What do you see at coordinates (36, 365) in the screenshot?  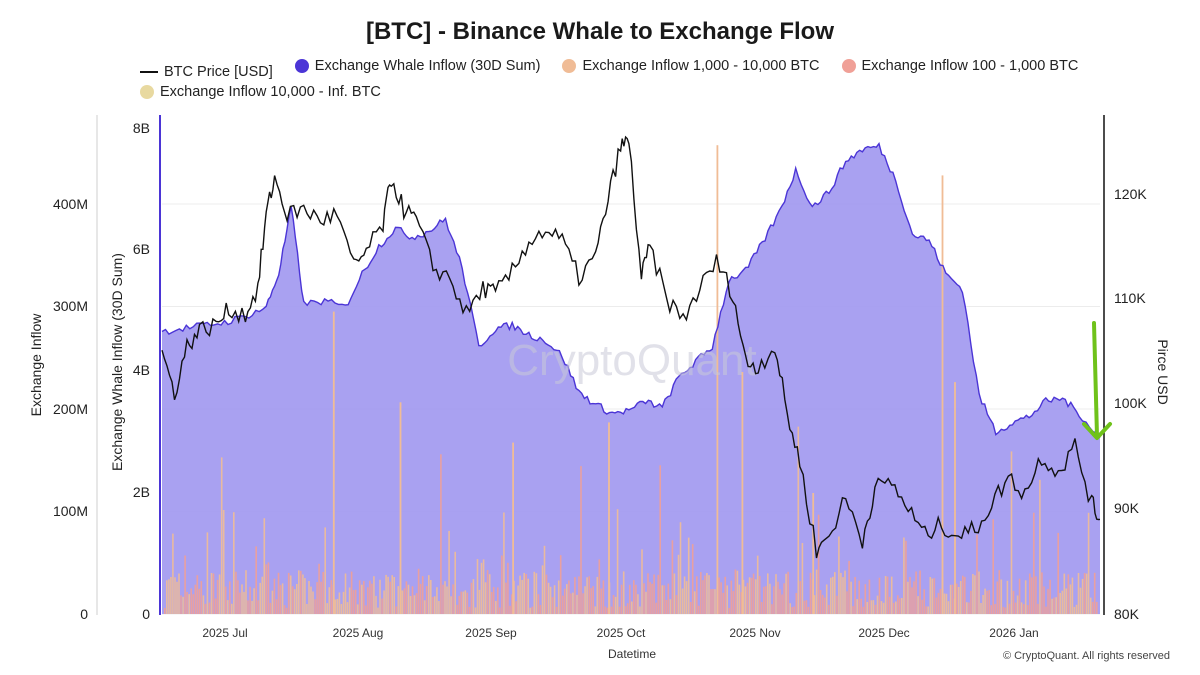 I see `y-axis-label-outer: Exchange Inflow` at bounding box center [36, 365].